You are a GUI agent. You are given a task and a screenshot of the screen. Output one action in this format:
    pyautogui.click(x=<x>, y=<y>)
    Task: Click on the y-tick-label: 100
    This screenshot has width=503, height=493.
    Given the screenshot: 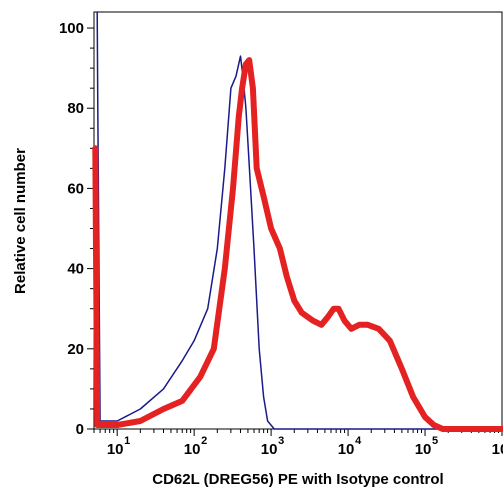 What is the action you would take?
    pyautogui.click(x=71, y=28)
    